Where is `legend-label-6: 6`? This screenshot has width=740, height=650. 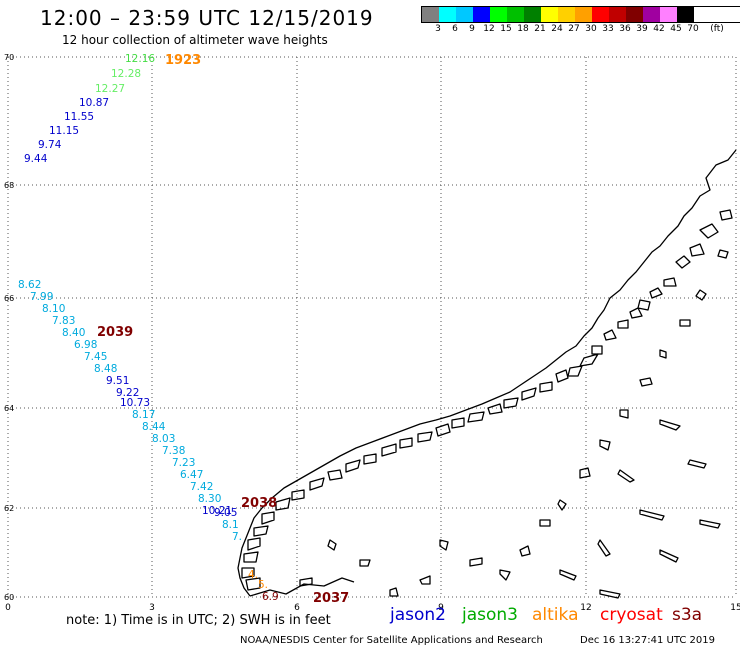 legend-label-6: 6 is located at coordinates (455, 29).